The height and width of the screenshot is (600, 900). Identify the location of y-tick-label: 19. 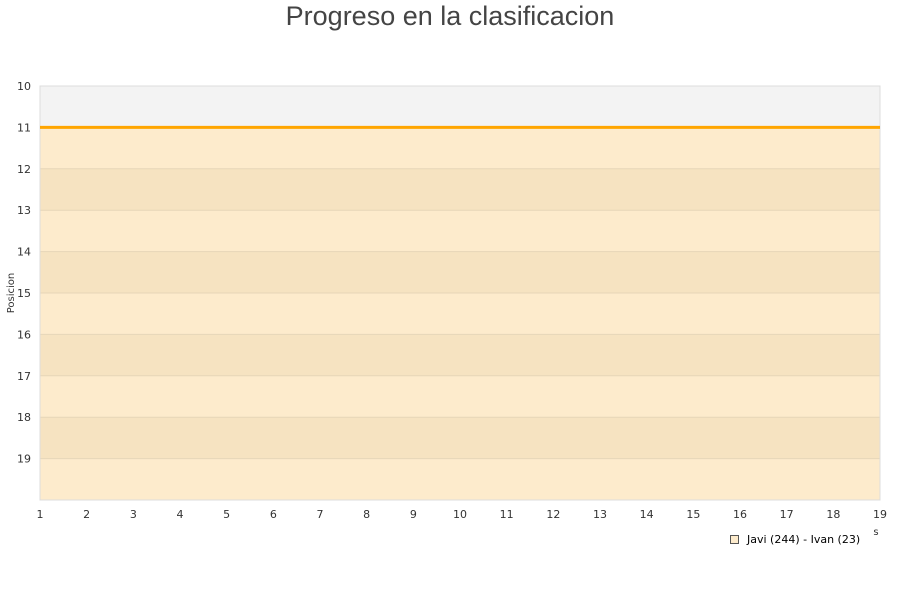
(24, 459).